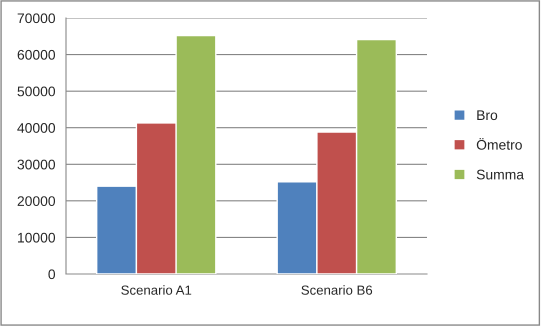  I want to click on y-tick-label: 20000, so click(37, 201).